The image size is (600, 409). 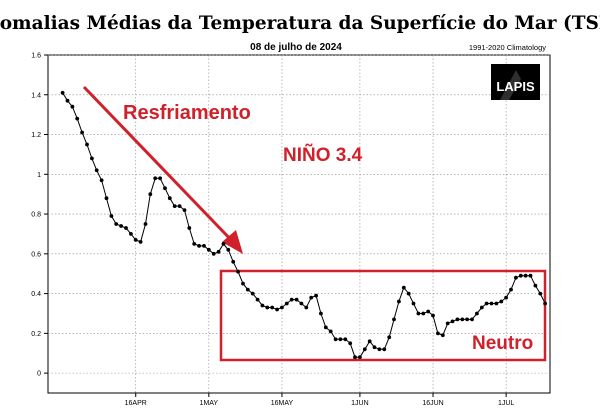 What do you see at coordinates (136, 403) in the screenshot?
I see `x-tick-label: 16APR` at bounding box center [136, 403].